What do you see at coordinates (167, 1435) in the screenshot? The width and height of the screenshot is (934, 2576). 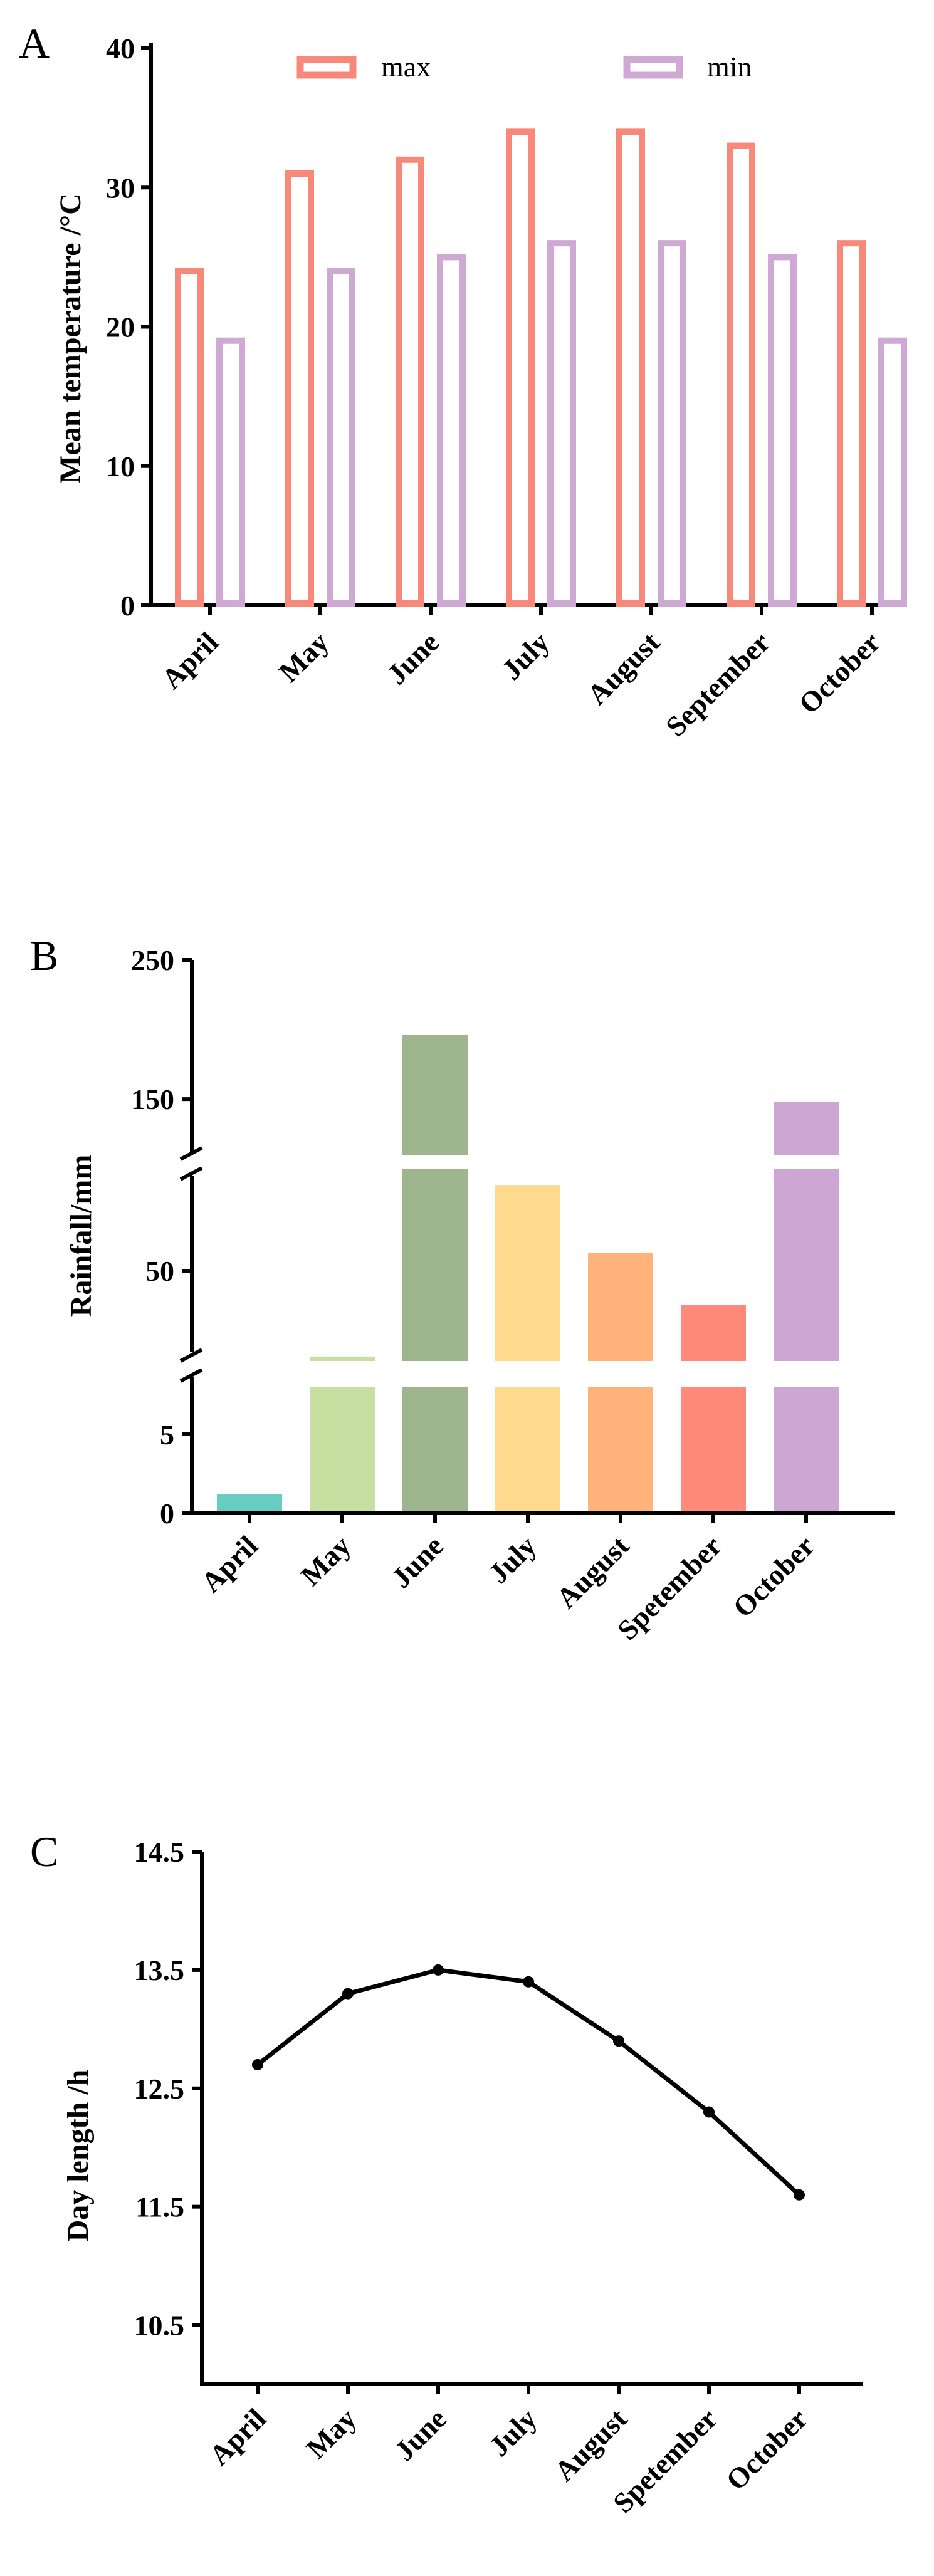 I see `y-tick-label: 5` at bounding box center [167, 1435].